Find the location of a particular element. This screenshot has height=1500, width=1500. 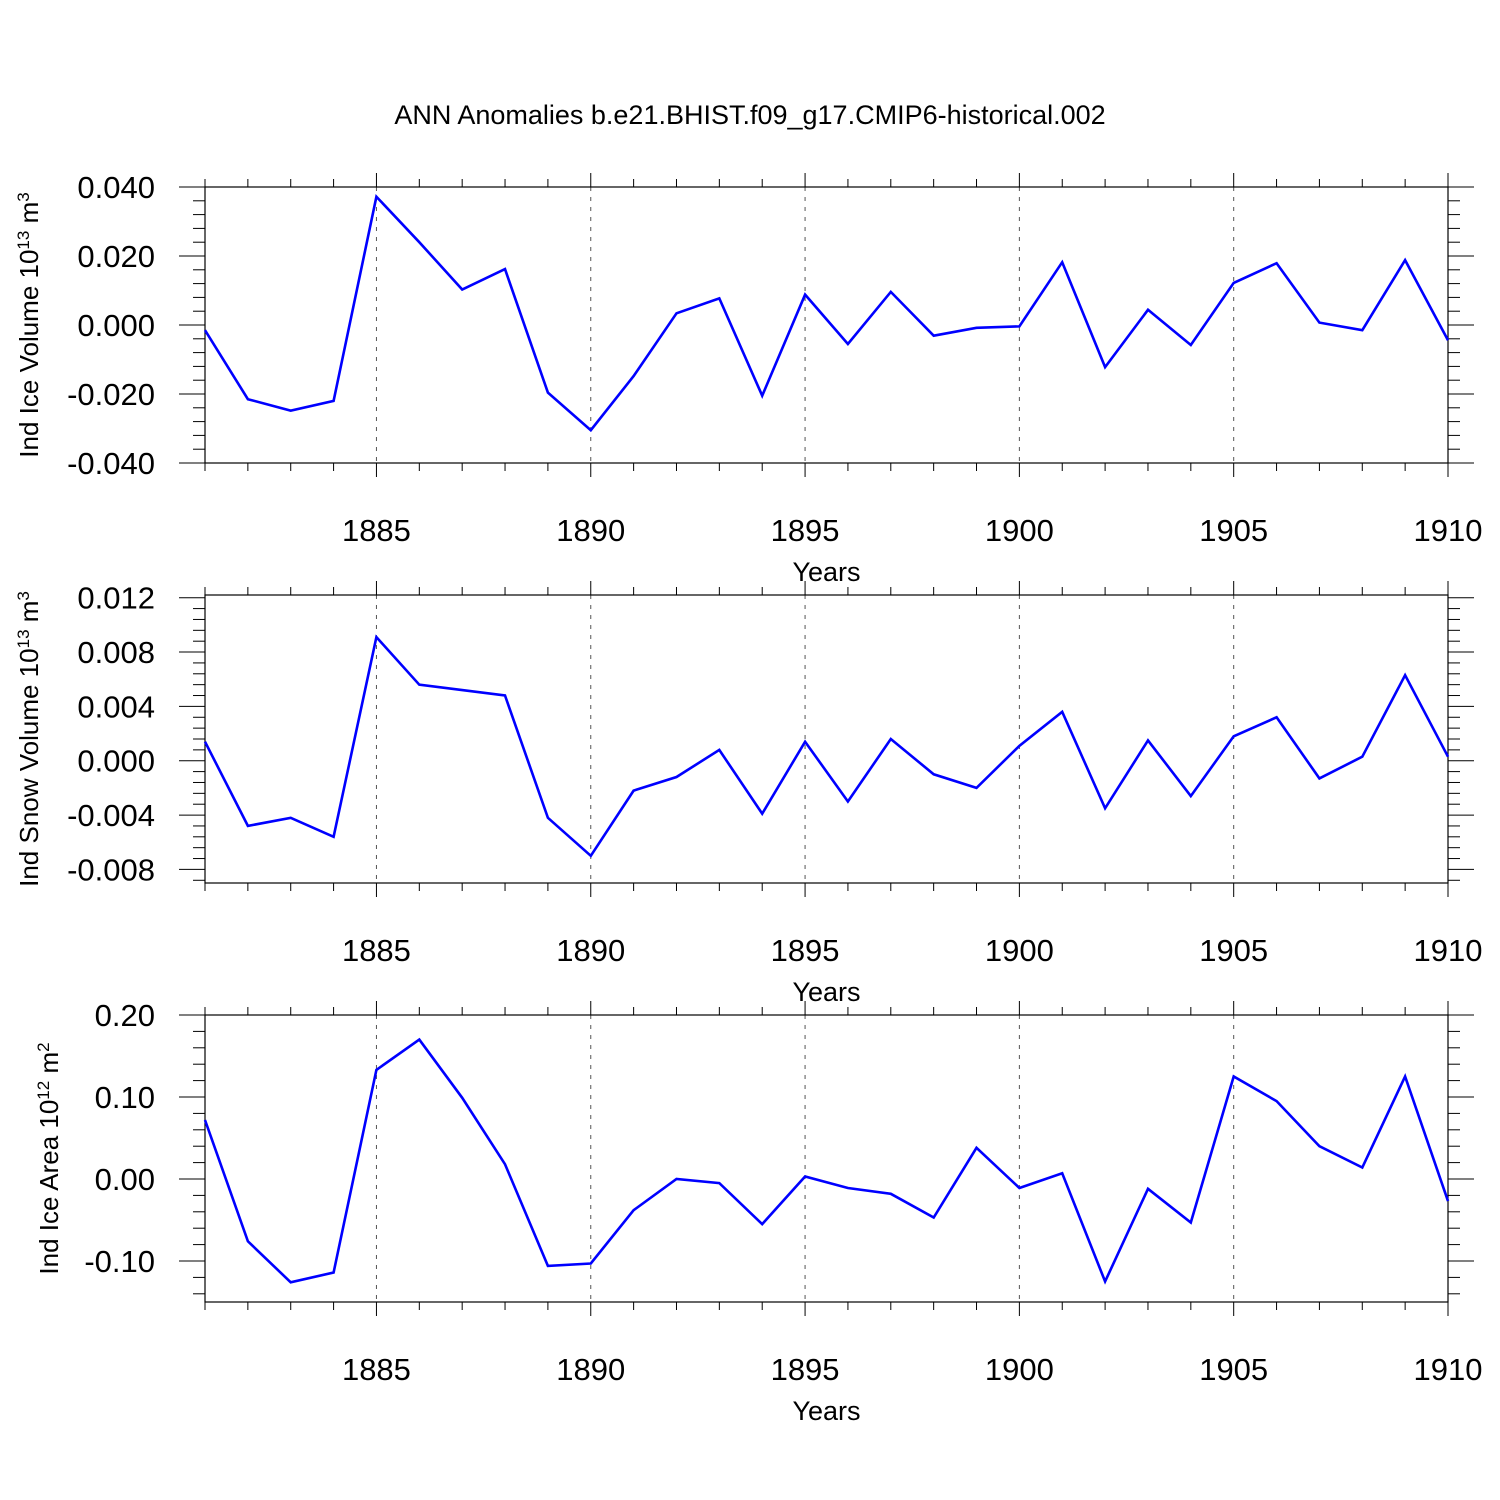

y-axis-label-text: Ind Ice Area 10 is located at coordinates (49, 1187).